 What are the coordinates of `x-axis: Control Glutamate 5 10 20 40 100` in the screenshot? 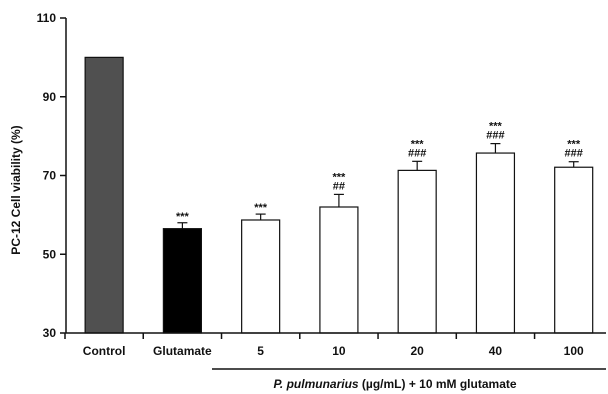 It's located at (335, 345).